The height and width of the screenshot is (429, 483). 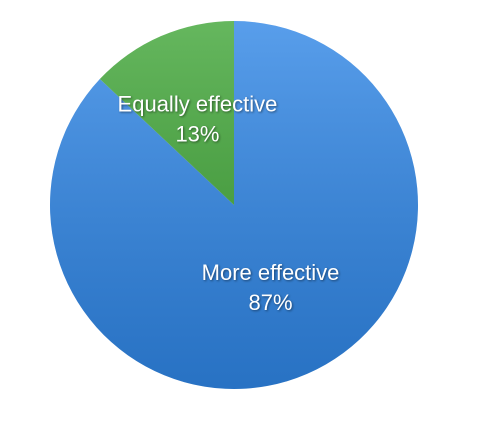 What do you see at coordinates (271, 302) in the screenshot?
I see `value-label: 87%` at bounding box center [271, 302].